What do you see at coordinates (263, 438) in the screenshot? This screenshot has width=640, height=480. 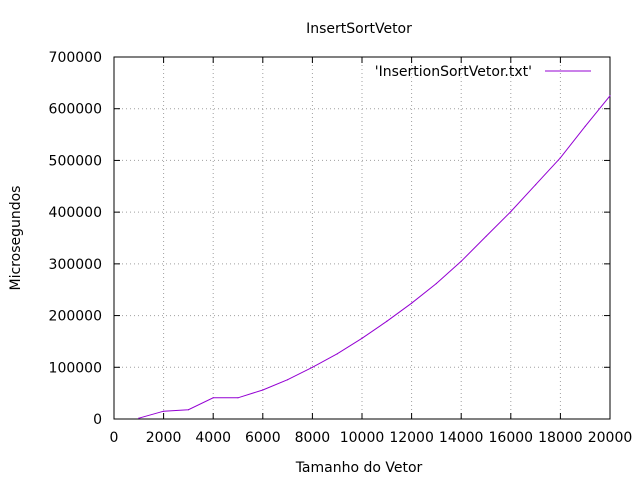 I see `x-tick-label: 6000` at bounding box center [263, 438].